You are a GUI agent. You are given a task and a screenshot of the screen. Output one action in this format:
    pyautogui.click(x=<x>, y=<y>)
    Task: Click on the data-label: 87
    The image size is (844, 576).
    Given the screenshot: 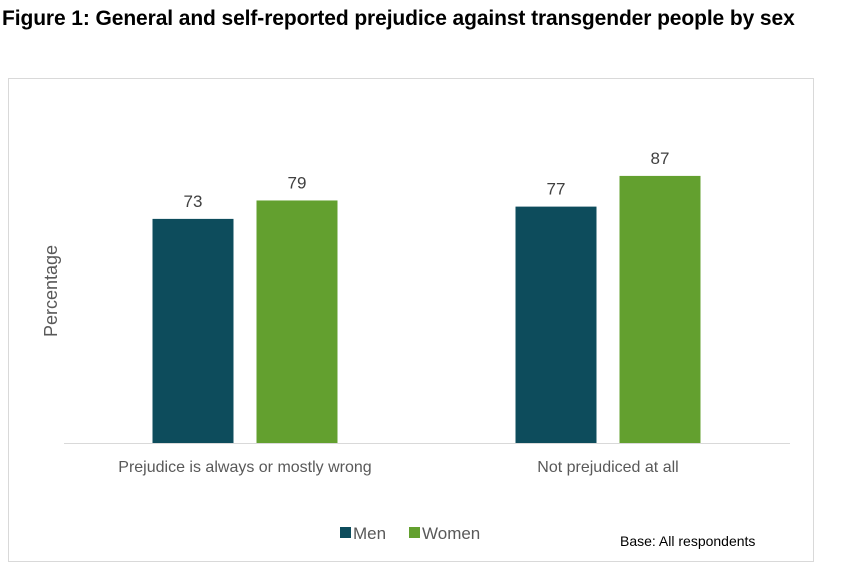 What is the action you would take?
    pyautogui.click(x=660, y=158)
    